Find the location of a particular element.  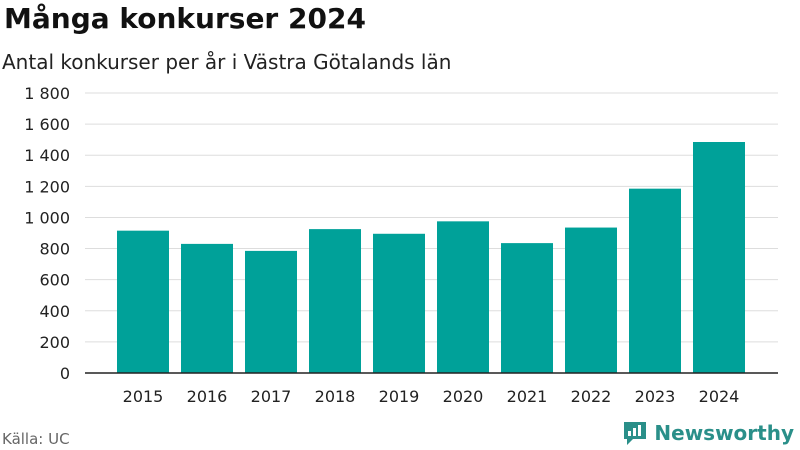

x-tick-label: 2017 is located at coordinates (271, 396).